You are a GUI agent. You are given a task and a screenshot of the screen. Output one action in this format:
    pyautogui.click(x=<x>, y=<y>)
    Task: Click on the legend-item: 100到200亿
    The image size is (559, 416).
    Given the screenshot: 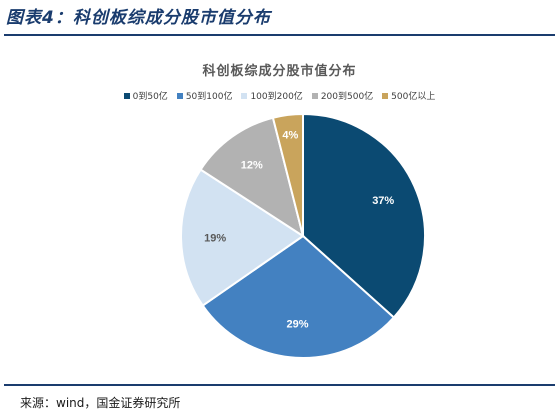 What is the action you would take?
    pyautogui.click(x=272, y=95)
    